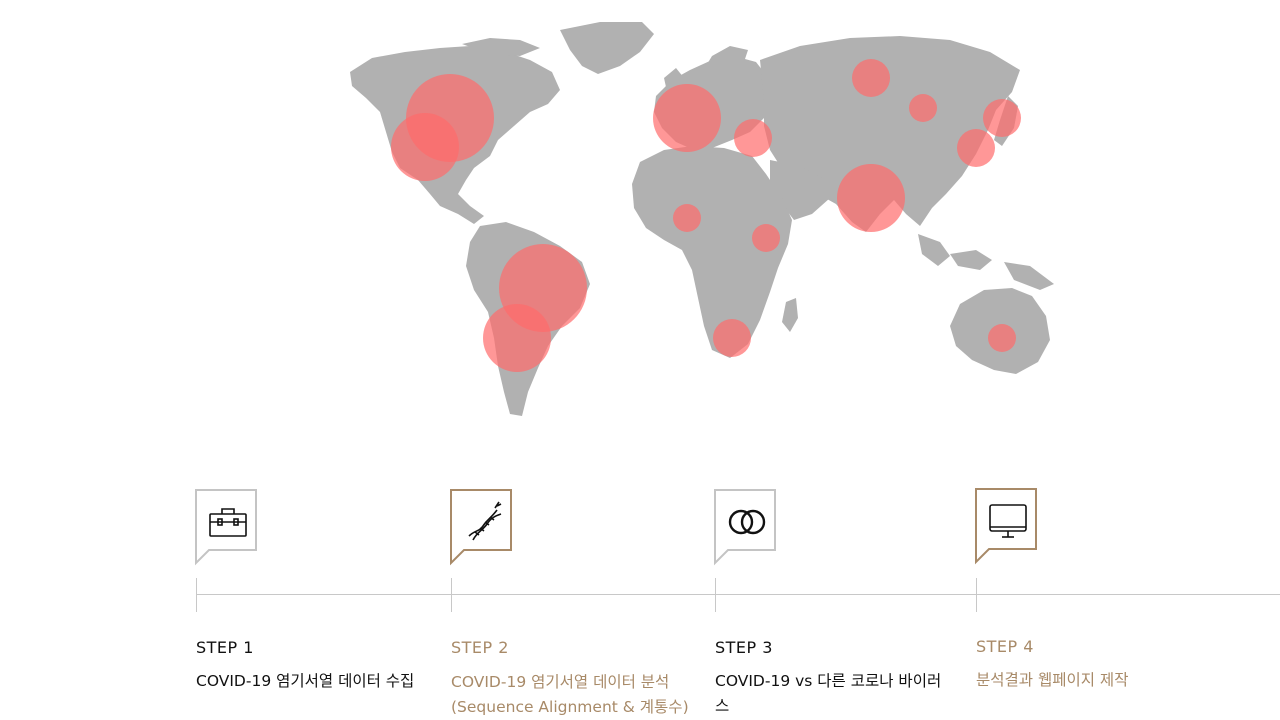 The image size is (1280, 720). What do you see at coordinates (485, 521) in the screenshot?
I see `dna-icon` at bounding box center [485, 521].